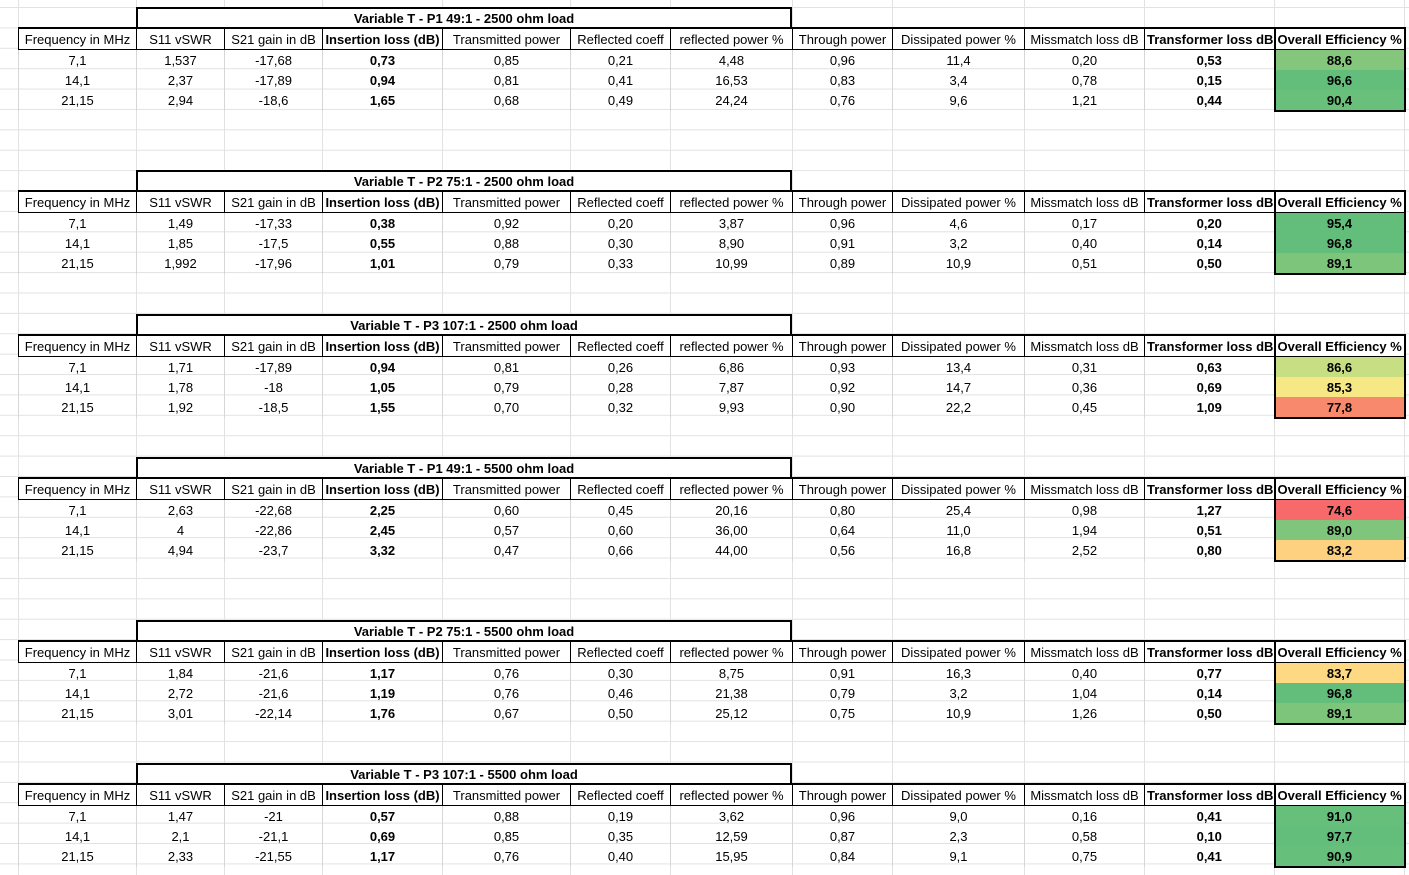 This screenshot has width=1409, height=875. I want to click on column-header: Through power, so click(842, 201).